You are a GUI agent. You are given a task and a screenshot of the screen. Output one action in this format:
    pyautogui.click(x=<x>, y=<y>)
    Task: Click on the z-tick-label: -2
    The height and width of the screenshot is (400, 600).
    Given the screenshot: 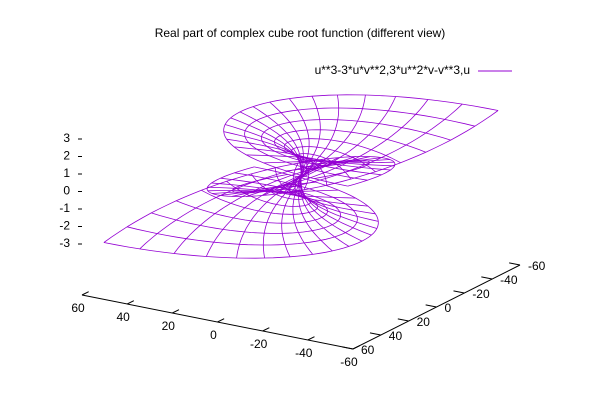 What is the action you would take?
    pyautogui.click(x=64, y=226)
    